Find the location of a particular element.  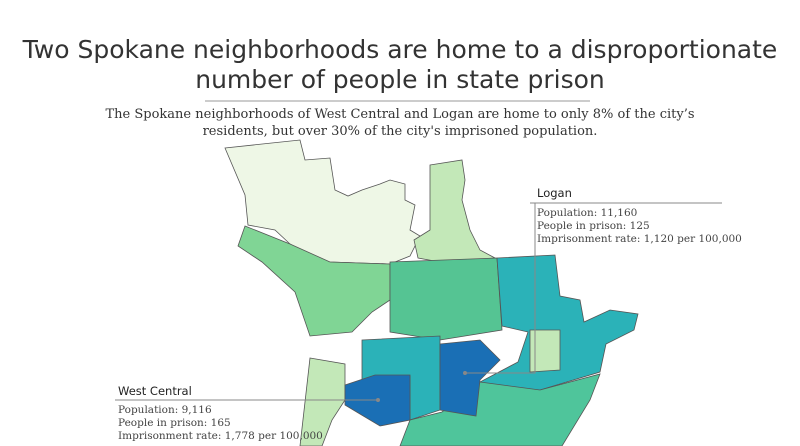

title: number of people in state prison is located at coordinates (400, 79).